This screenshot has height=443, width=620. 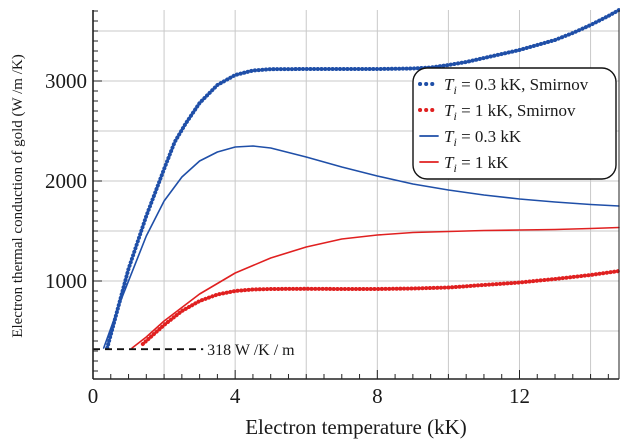 I want to click on legend-label-2: Ti = 1 kK, Smirnov, so click(x=510, y=112).